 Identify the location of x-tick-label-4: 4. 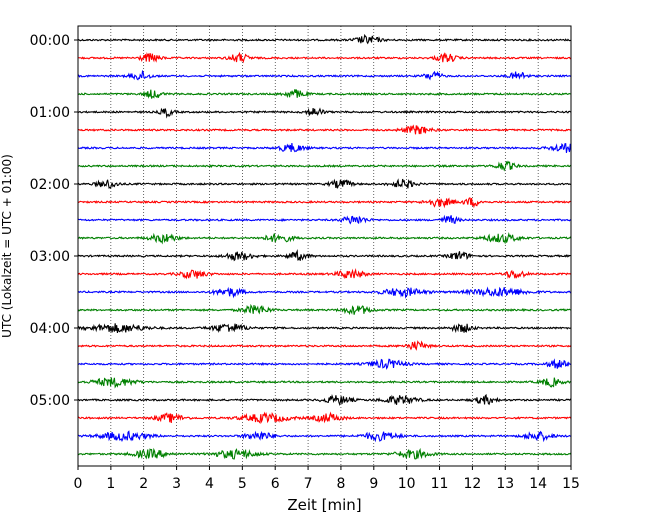
(209, 484).